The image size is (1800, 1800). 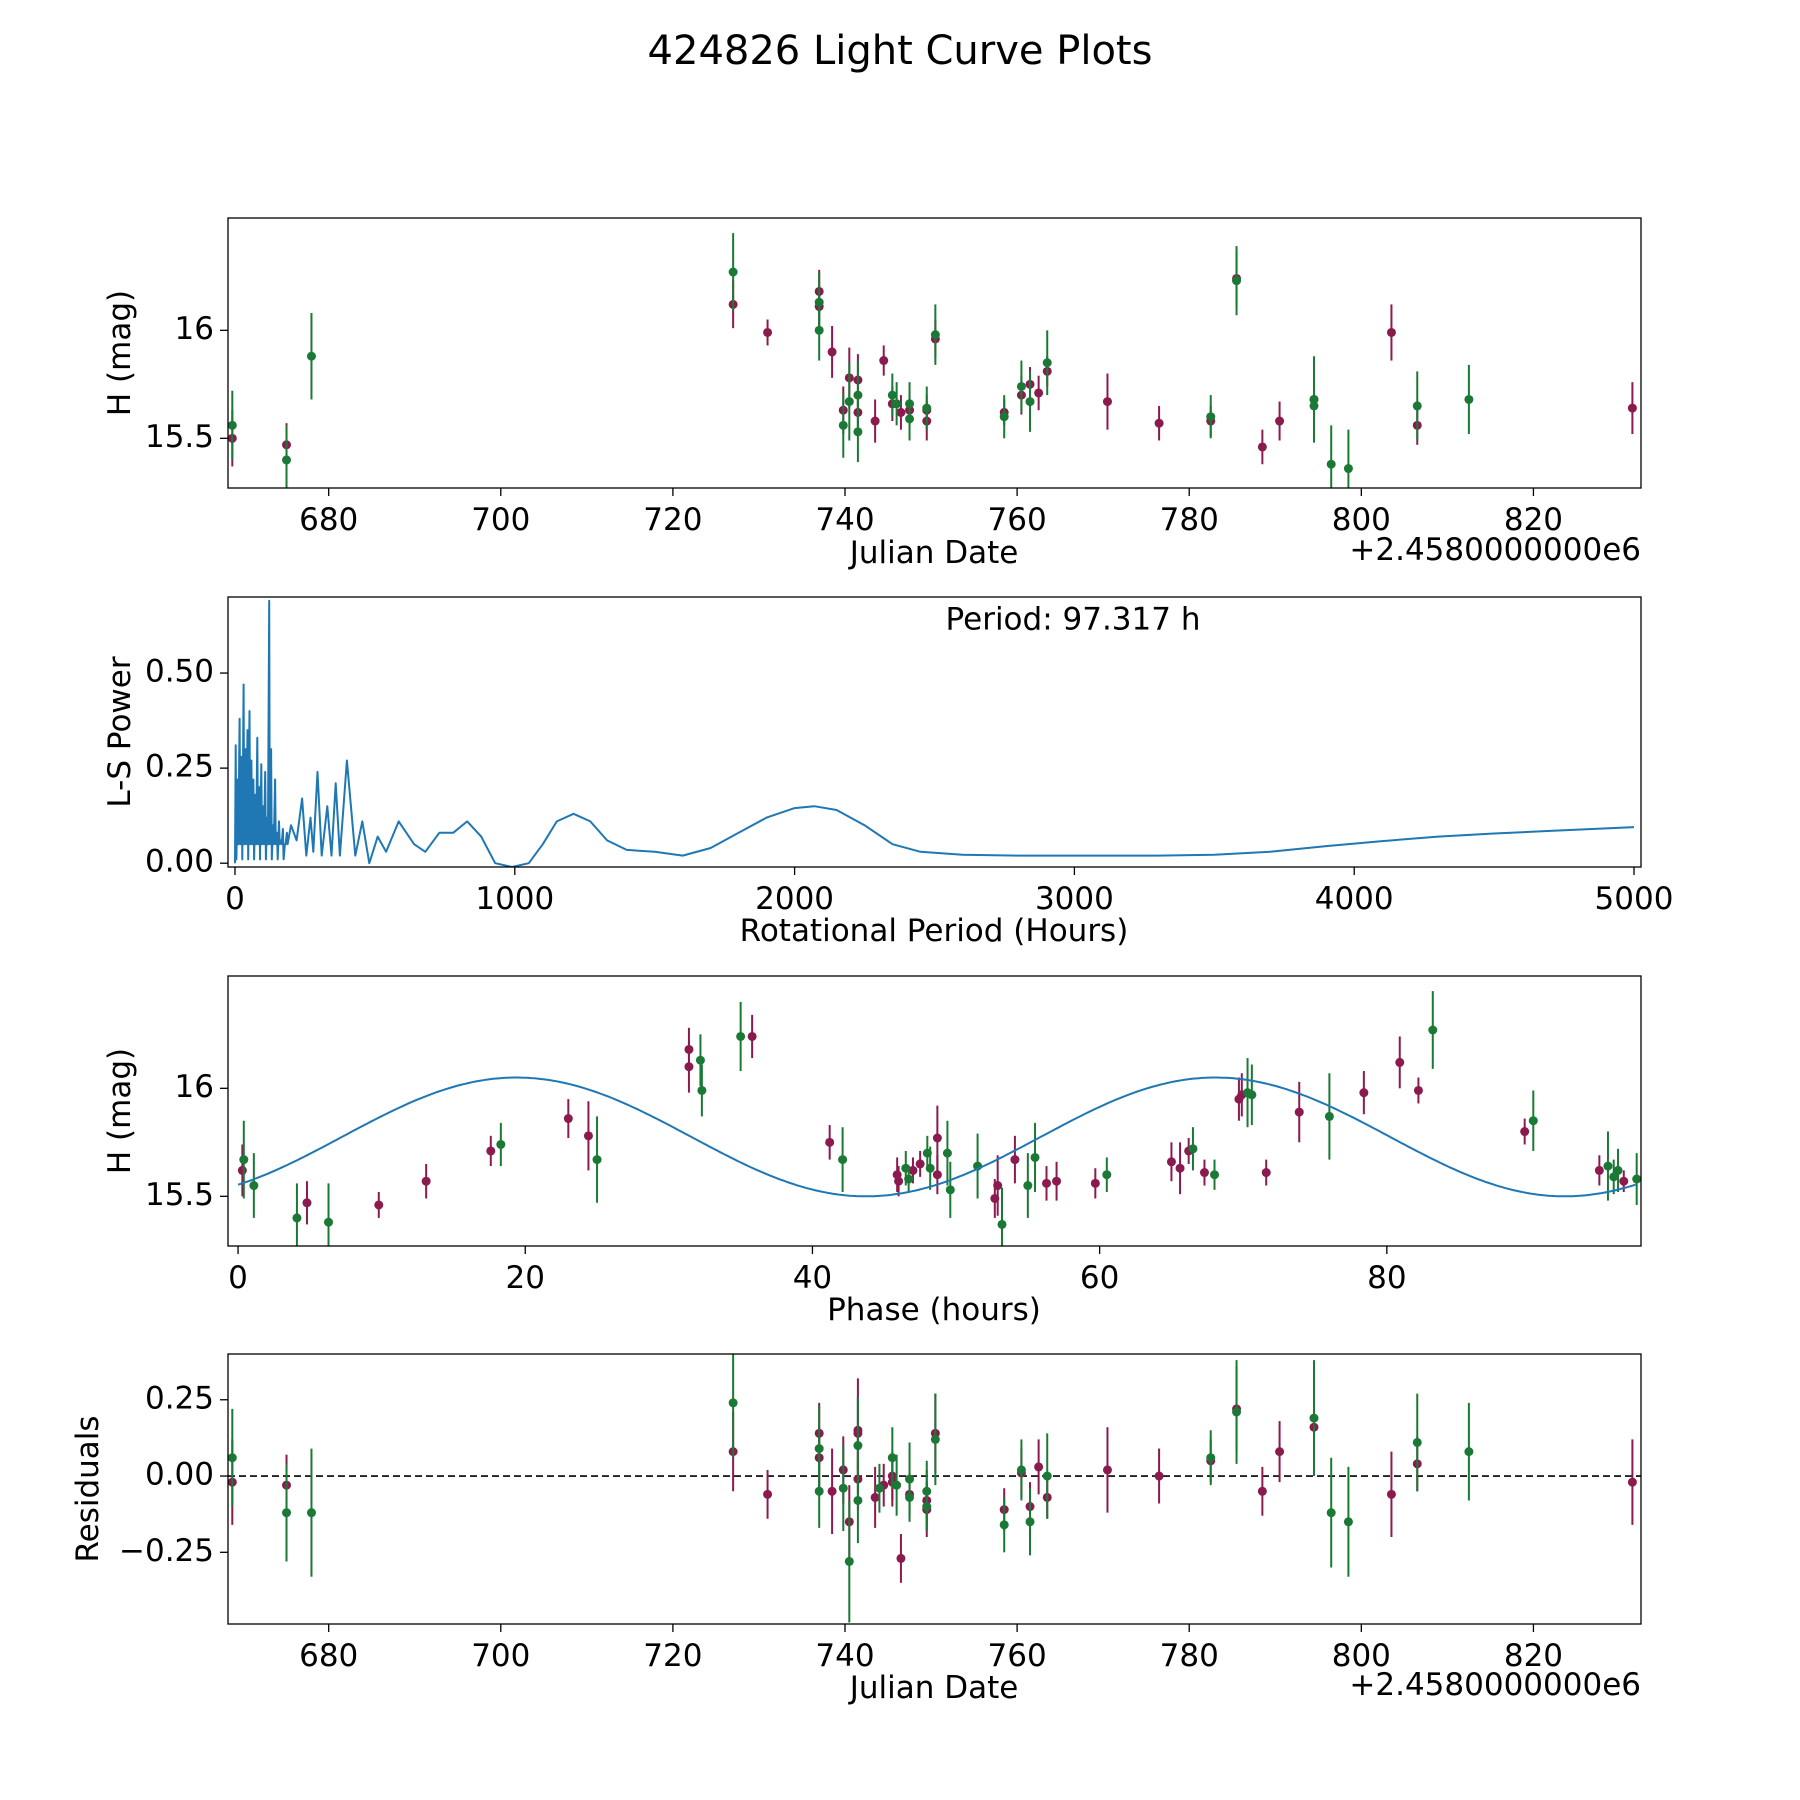 What do you see at coordinates (934, 1489) in the screenshot?
I see `residuals-frame` at bounding box center [934, 1489].